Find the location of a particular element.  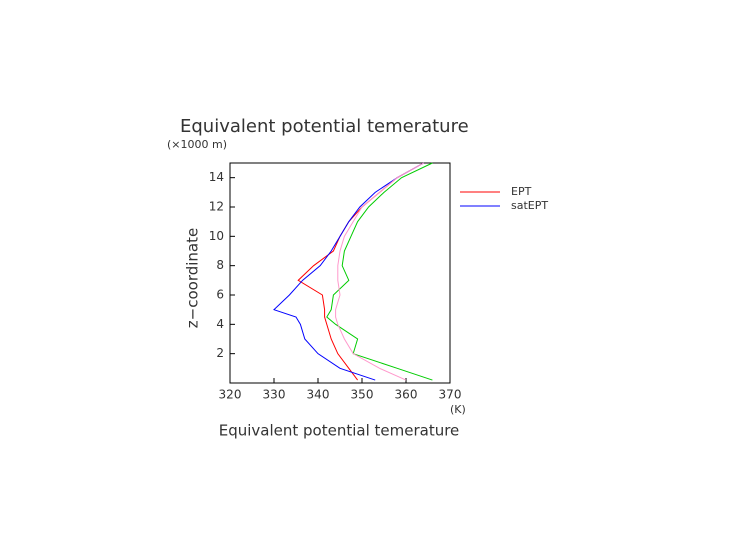

x-tick-label: 350 is located at coordinates (362, 395).